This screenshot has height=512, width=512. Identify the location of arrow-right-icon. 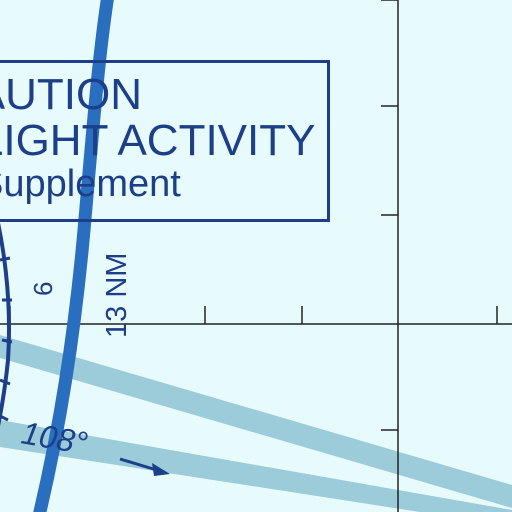
(144, 466).